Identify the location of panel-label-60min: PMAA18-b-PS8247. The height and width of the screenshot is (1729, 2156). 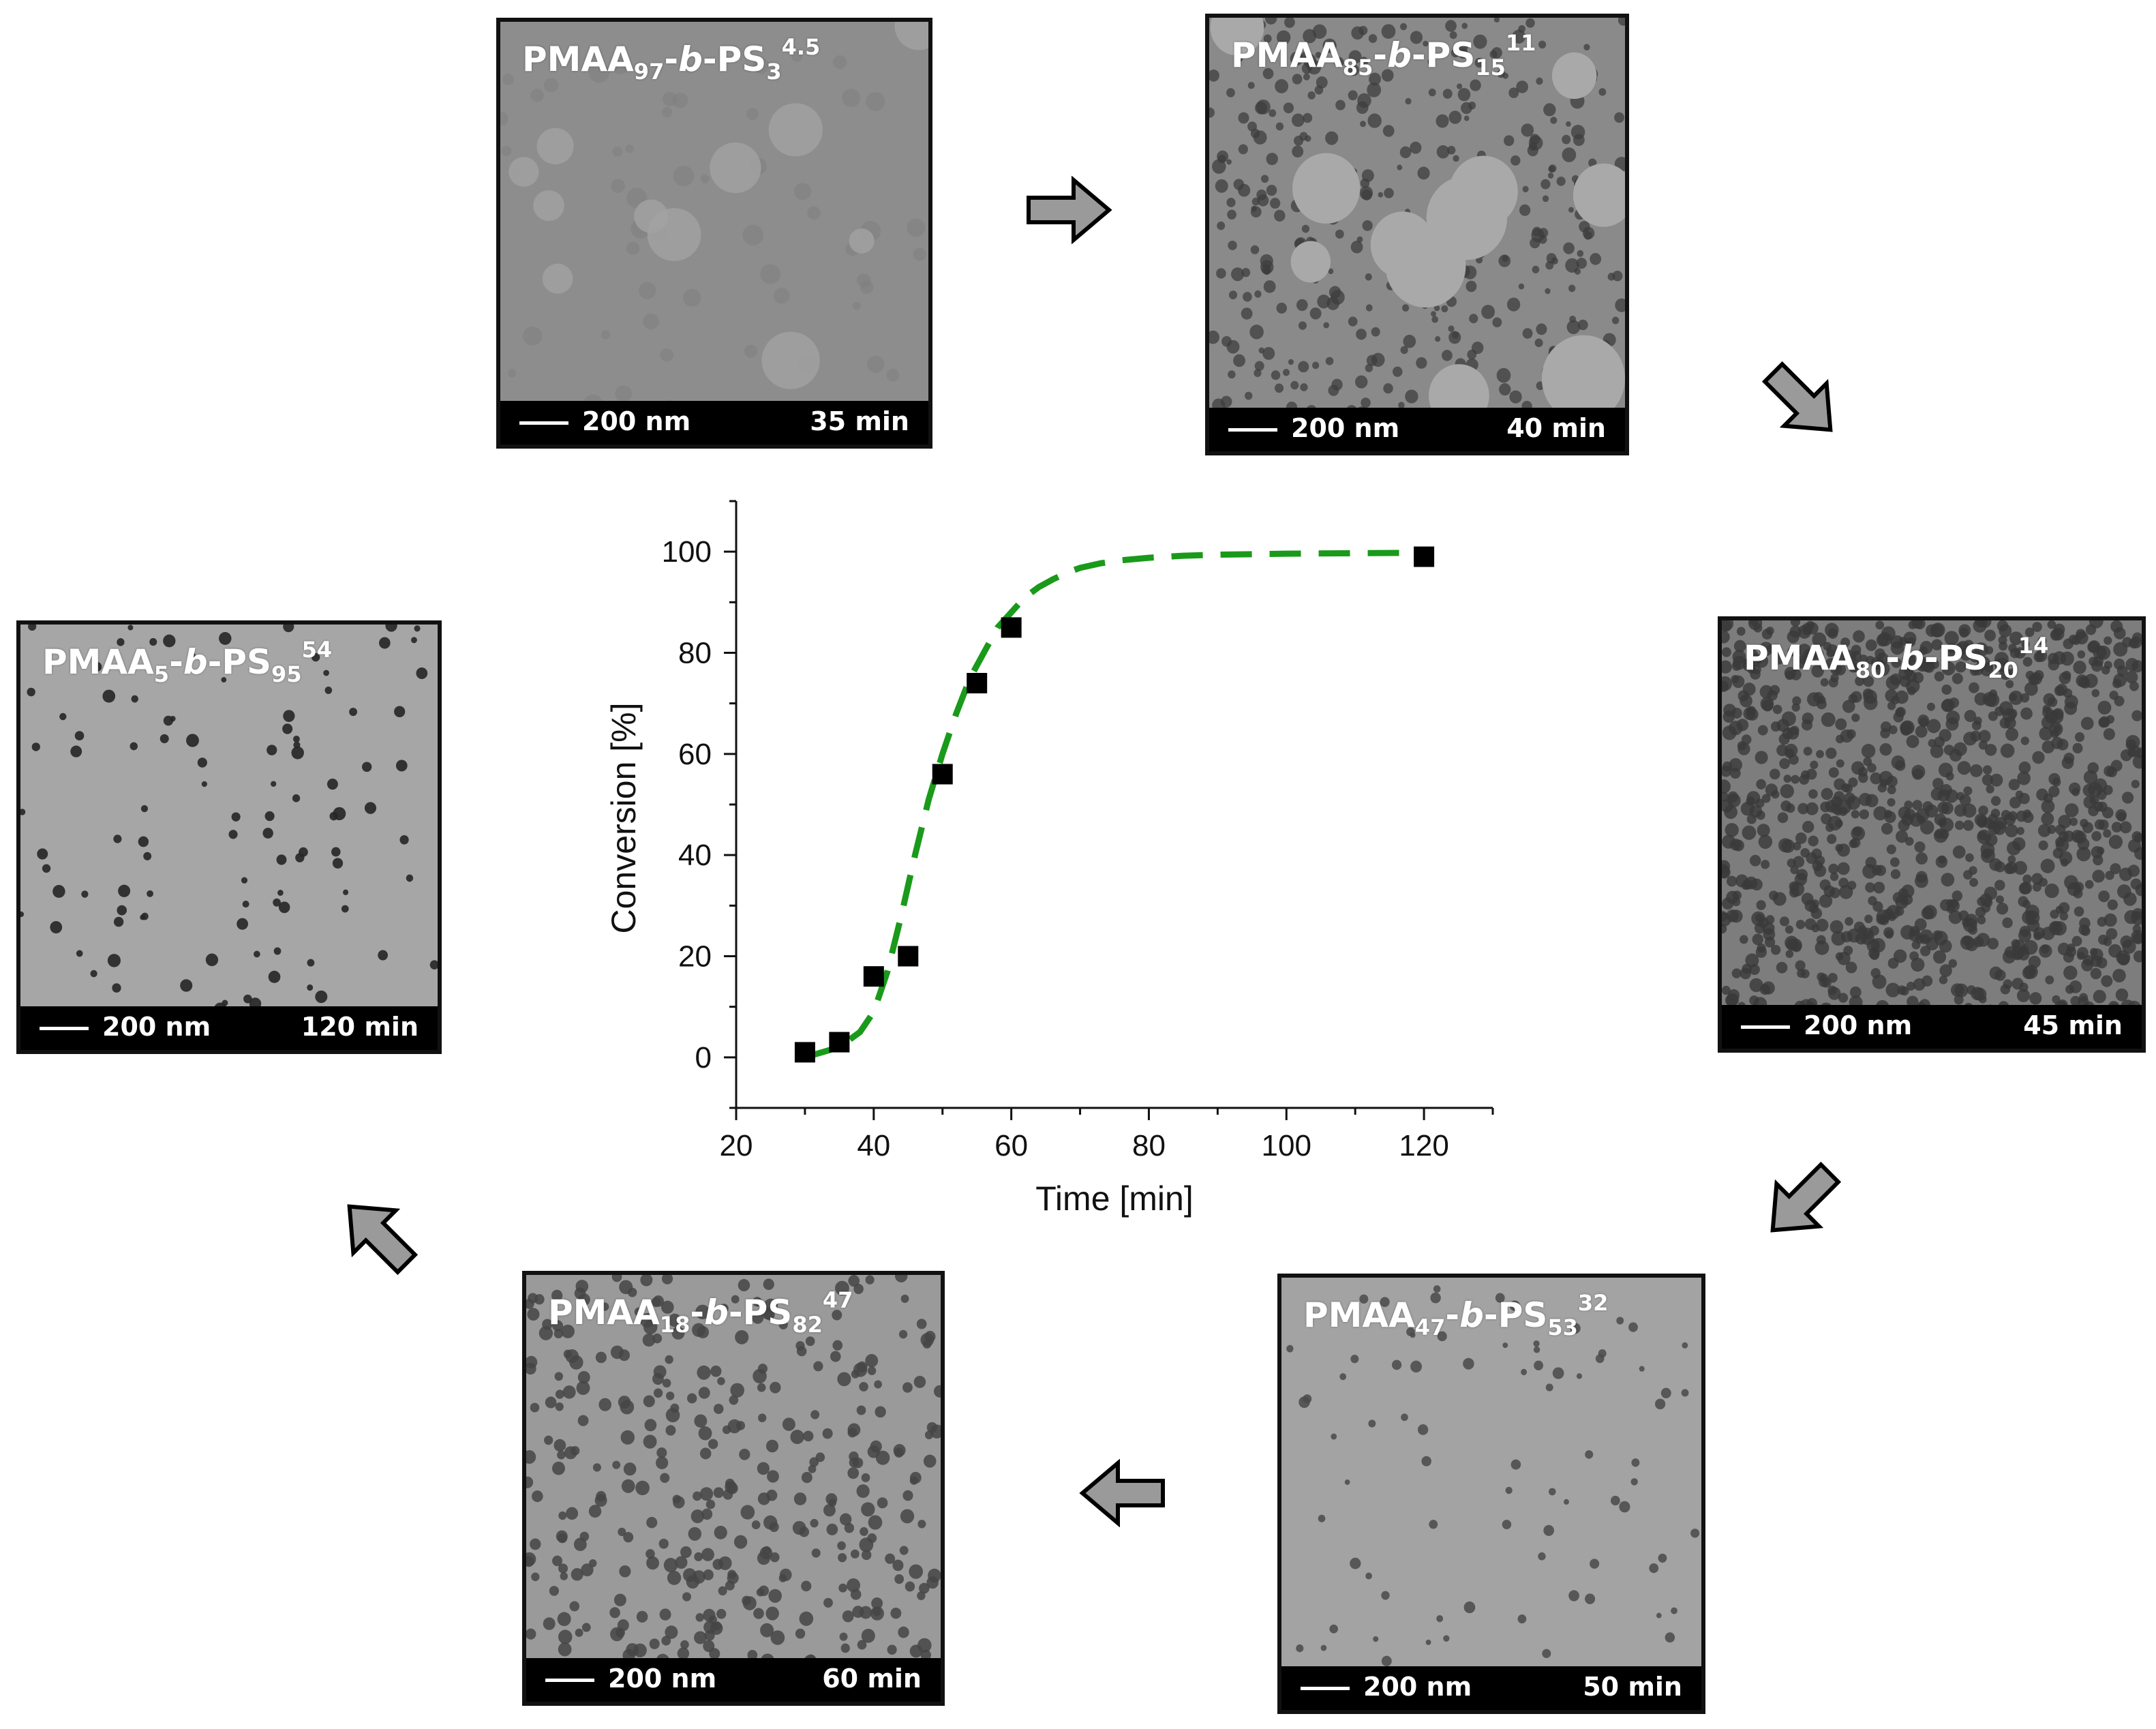
(700, 1312).